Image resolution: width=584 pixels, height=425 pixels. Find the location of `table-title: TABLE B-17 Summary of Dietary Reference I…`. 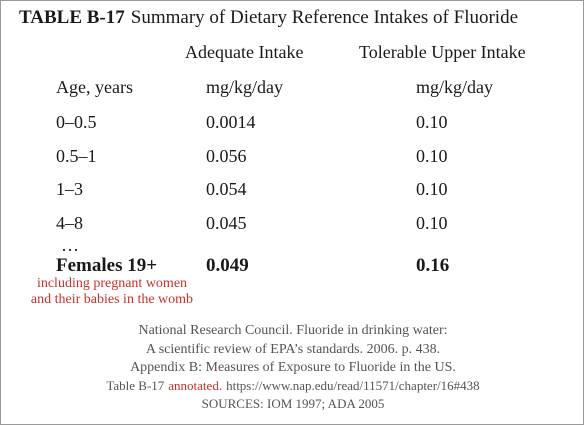

table-title: TABLE B-17 Summary of Dietary Reference I… is located at coordinates (268, 18).